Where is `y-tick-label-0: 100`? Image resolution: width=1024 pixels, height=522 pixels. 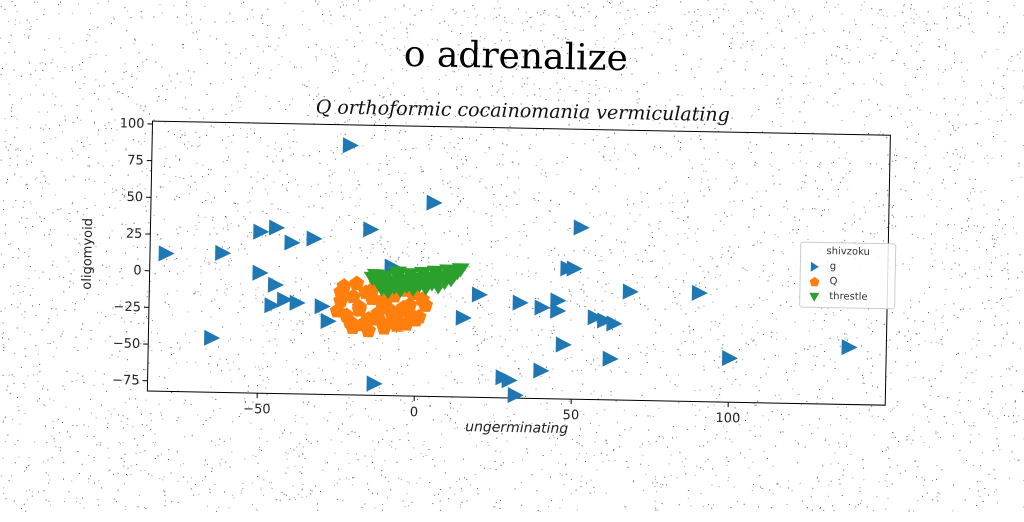
y-tick-label-0: 100 is located at coordinates (131, 123).